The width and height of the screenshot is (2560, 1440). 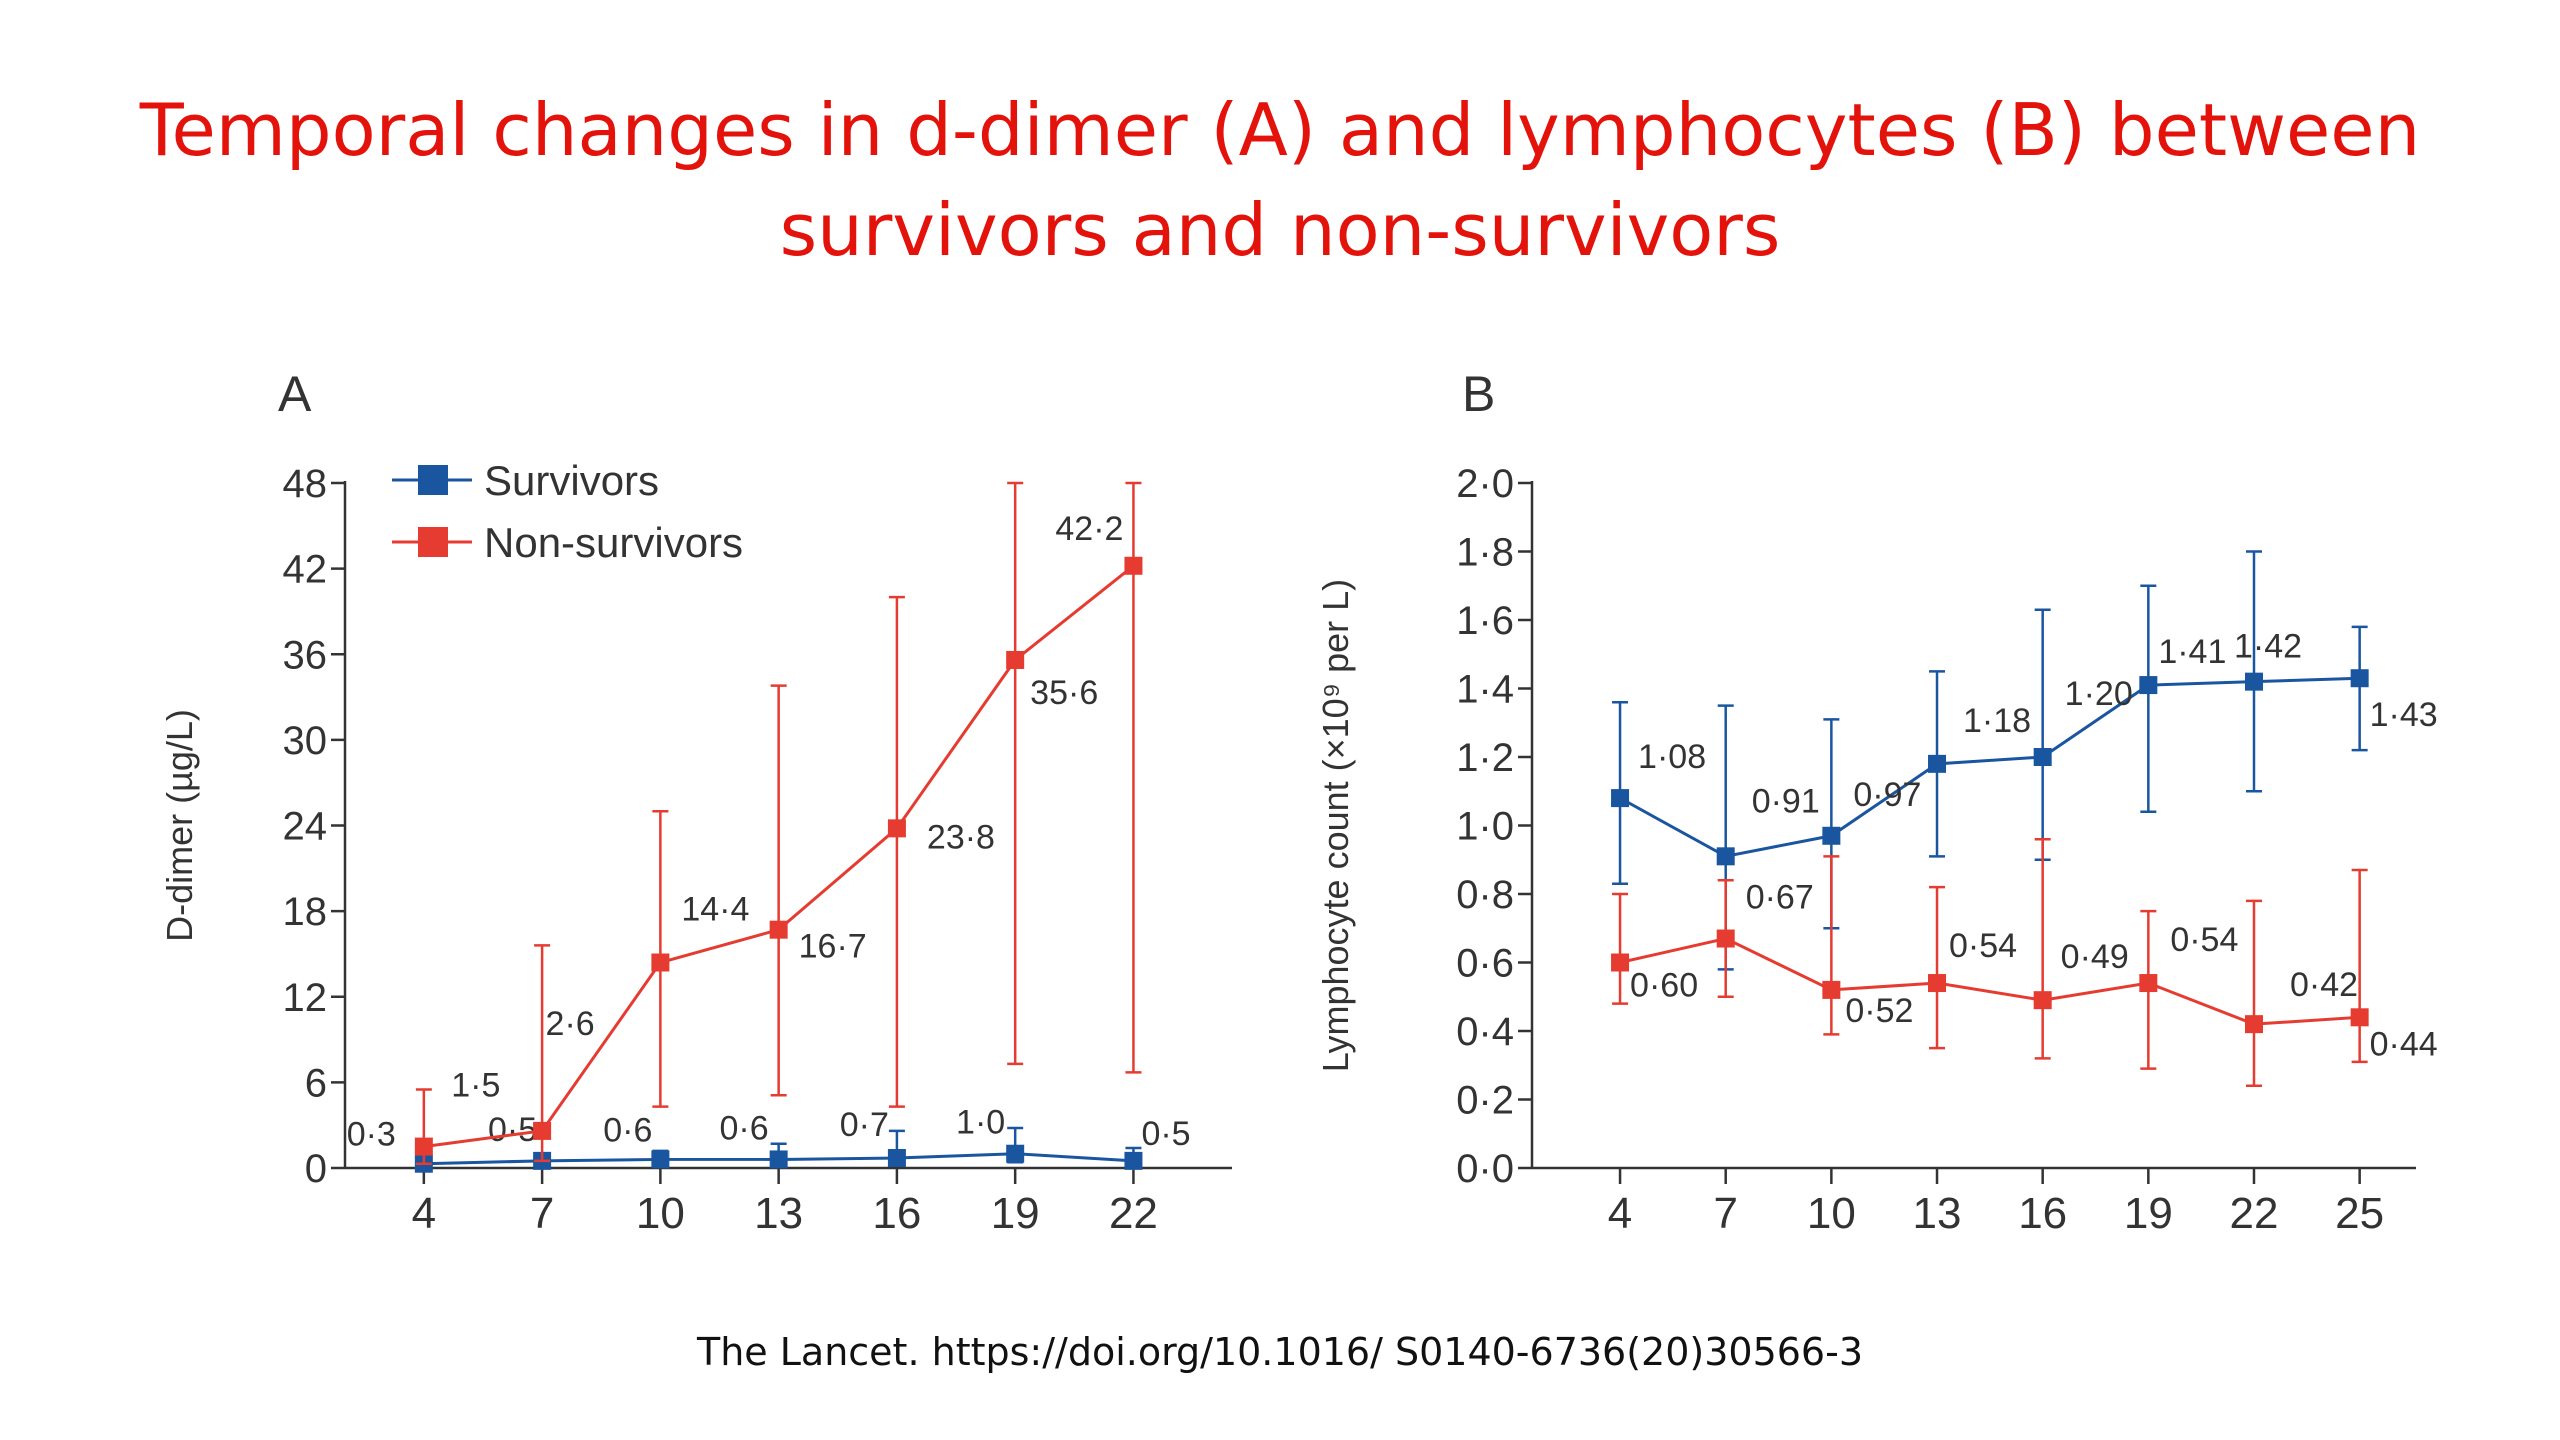 I want to click on y-tick-label: 1·4, so click(x=1485, y=690).